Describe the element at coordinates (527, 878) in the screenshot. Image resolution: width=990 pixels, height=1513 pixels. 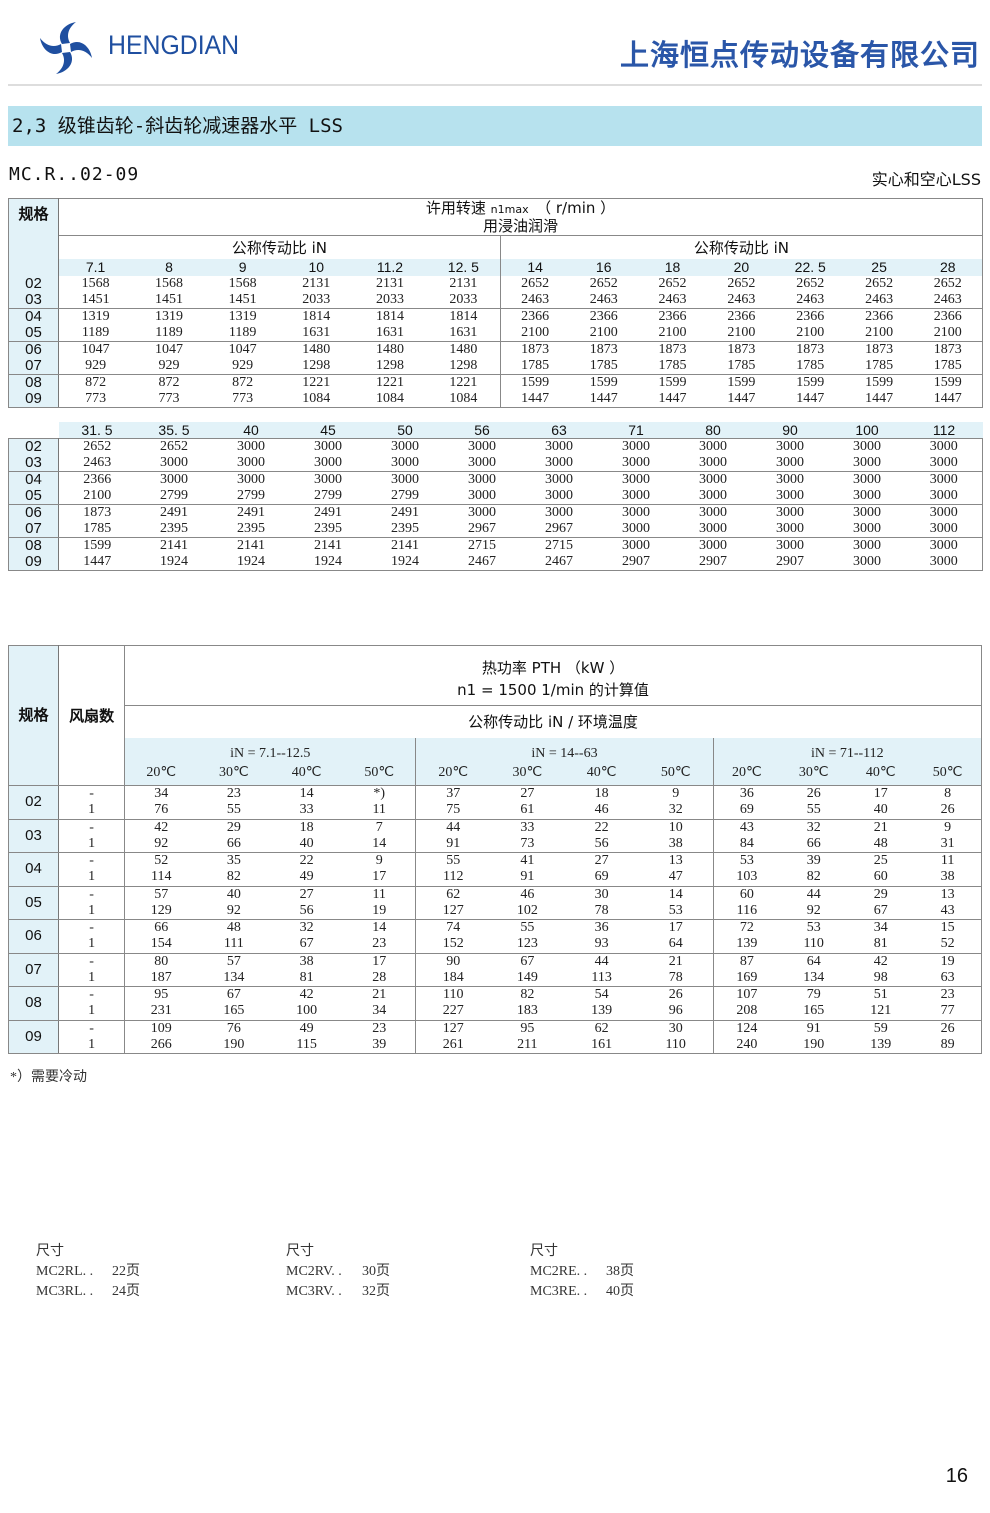
I see `thermal-value: 91` at that location.